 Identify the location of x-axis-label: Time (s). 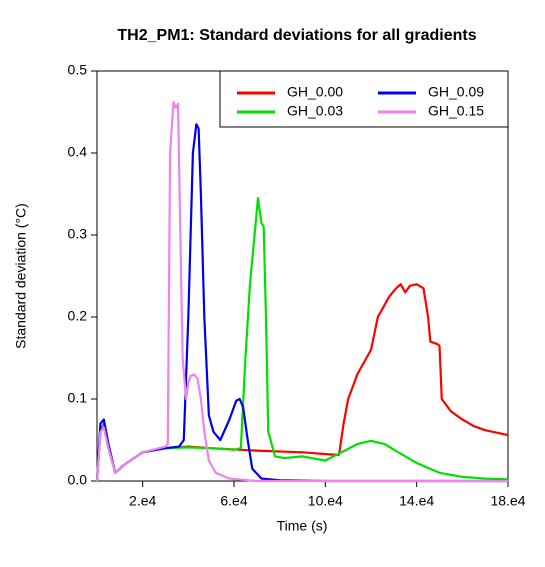
(302, 526).